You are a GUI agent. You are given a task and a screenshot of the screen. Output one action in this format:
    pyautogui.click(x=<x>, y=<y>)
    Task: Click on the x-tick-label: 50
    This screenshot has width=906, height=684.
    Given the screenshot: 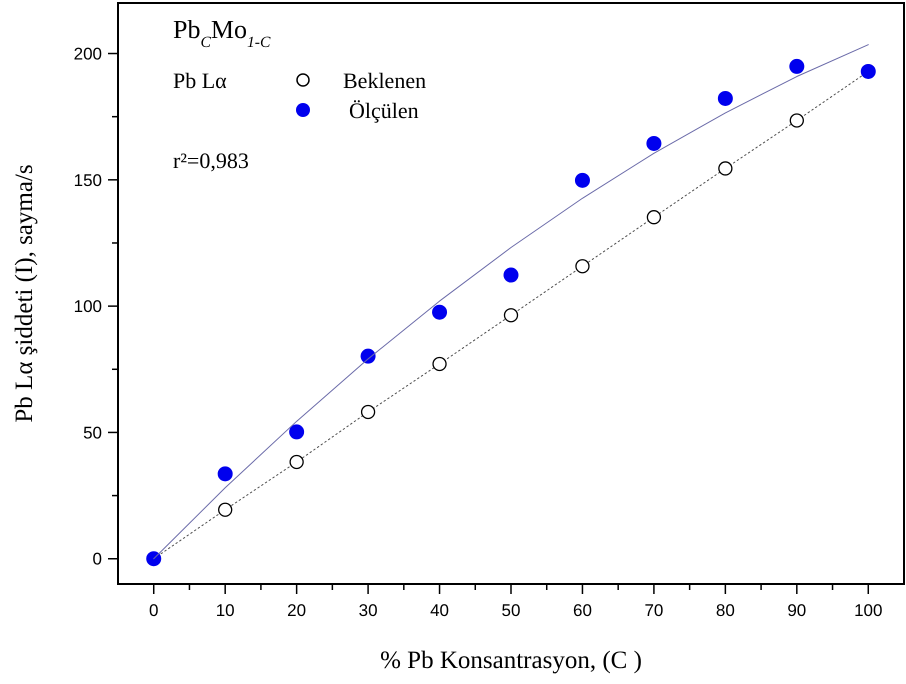 What is the action you would take?
    pyautogui.click(x=511, y=610)
    